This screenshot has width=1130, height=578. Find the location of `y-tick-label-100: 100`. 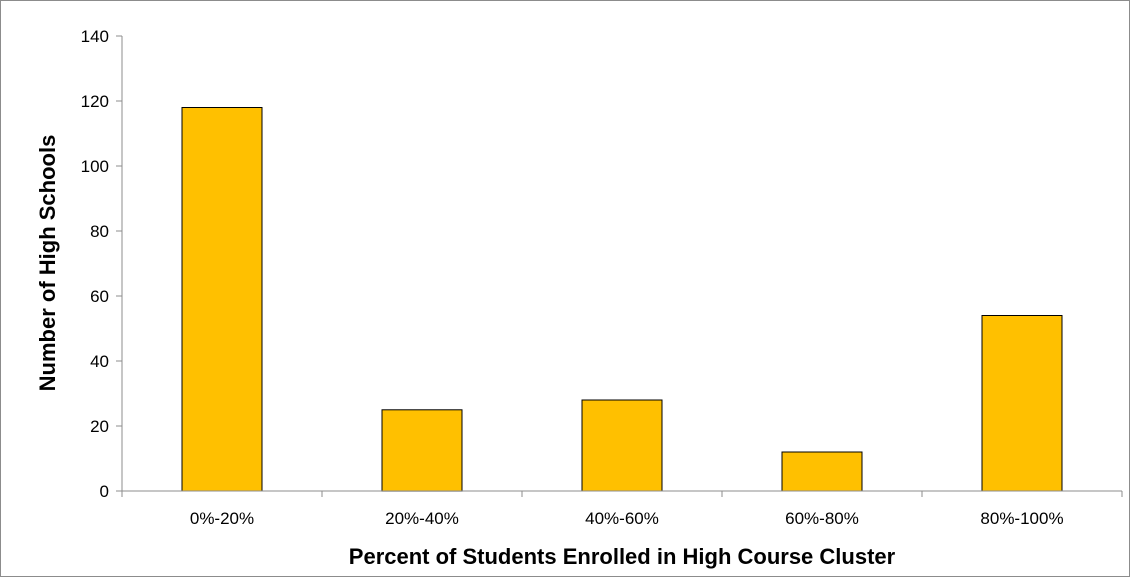

y-tick-label-100: 100 is located at coordinates (95, 166).